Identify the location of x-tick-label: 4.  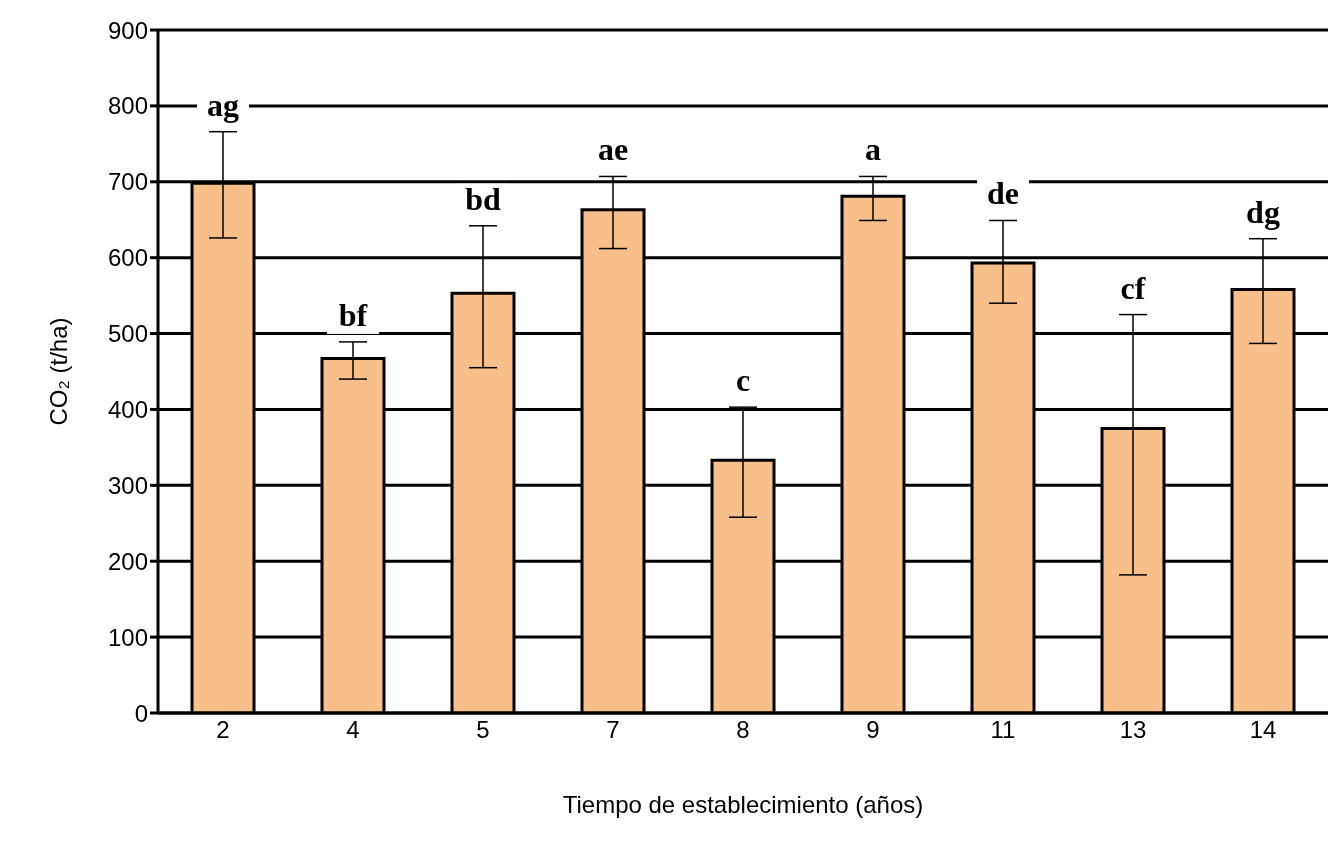
(353, 730).